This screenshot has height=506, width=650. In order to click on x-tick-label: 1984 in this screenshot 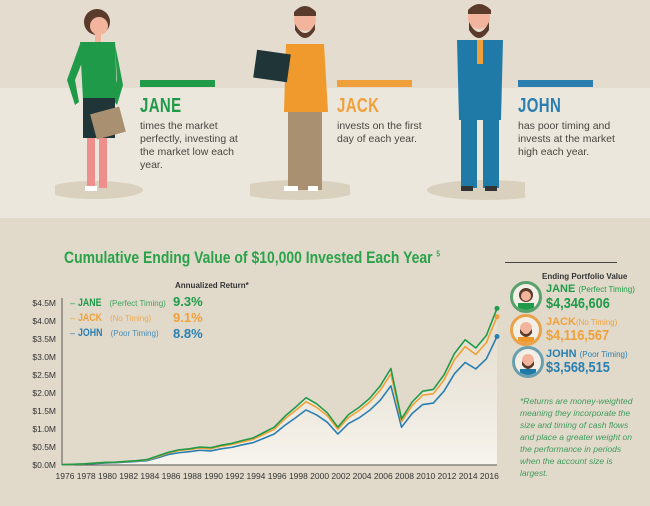, I will do `click(149, 476)`.